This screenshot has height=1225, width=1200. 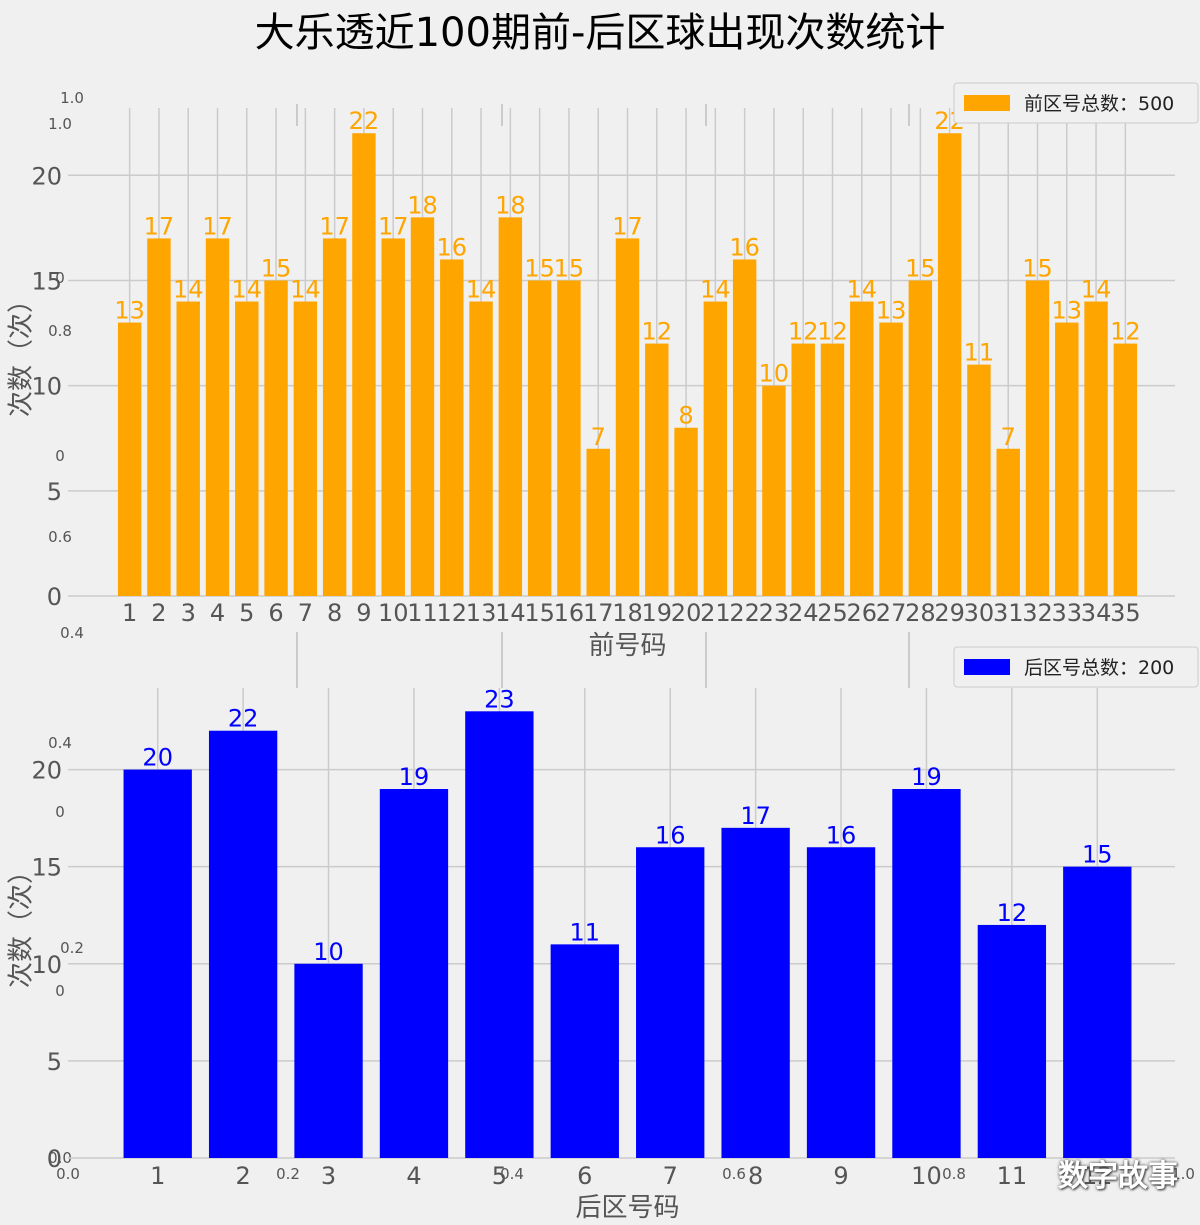 What do you see at coordinates (685, 416) in the screenshot?
I see `bar-value-label: 8` at bounding box center [685, 416].